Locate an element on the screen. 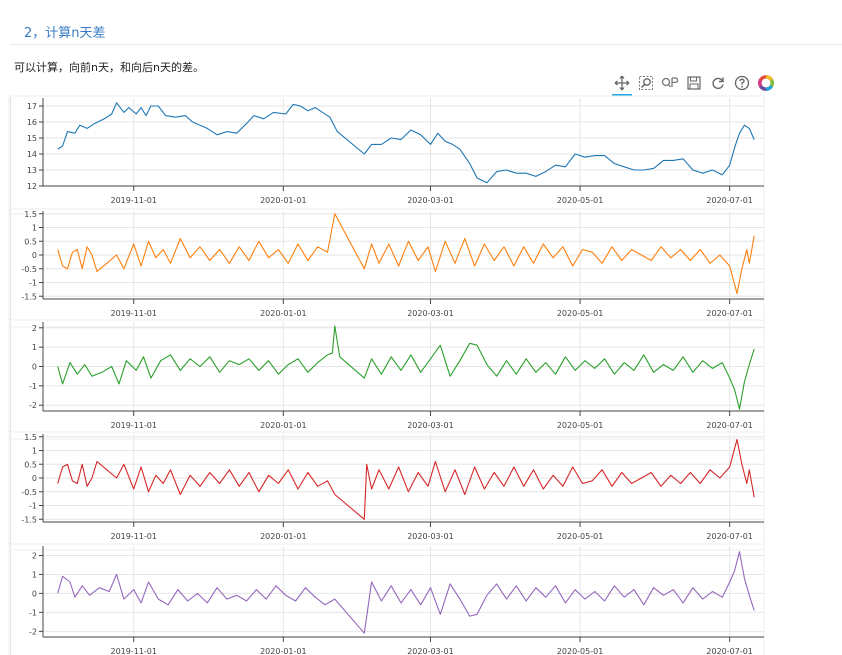 The height and width of the screenshot is (655, 842). reset-tool is located at coordinates (718, 83).